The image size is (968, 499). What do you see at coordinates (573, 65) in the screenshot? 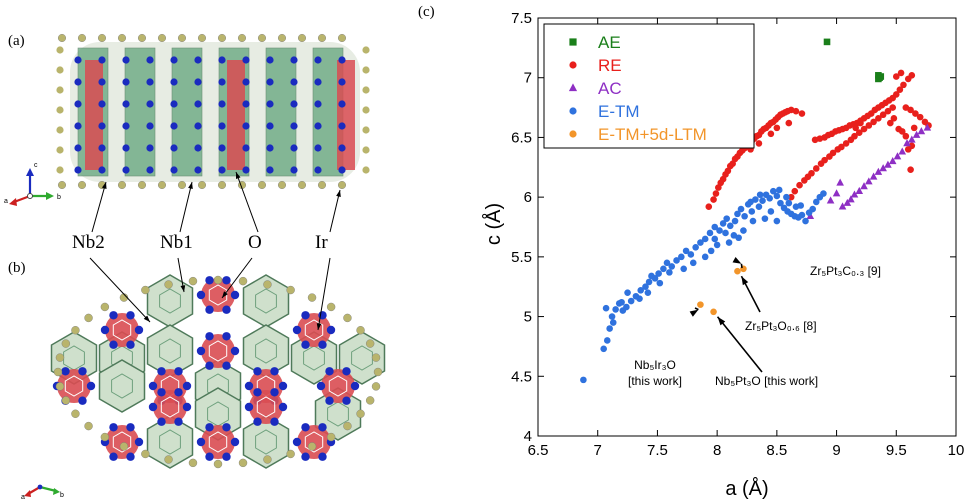
I see `legend-marker-re` at bounding box center [573, 65].